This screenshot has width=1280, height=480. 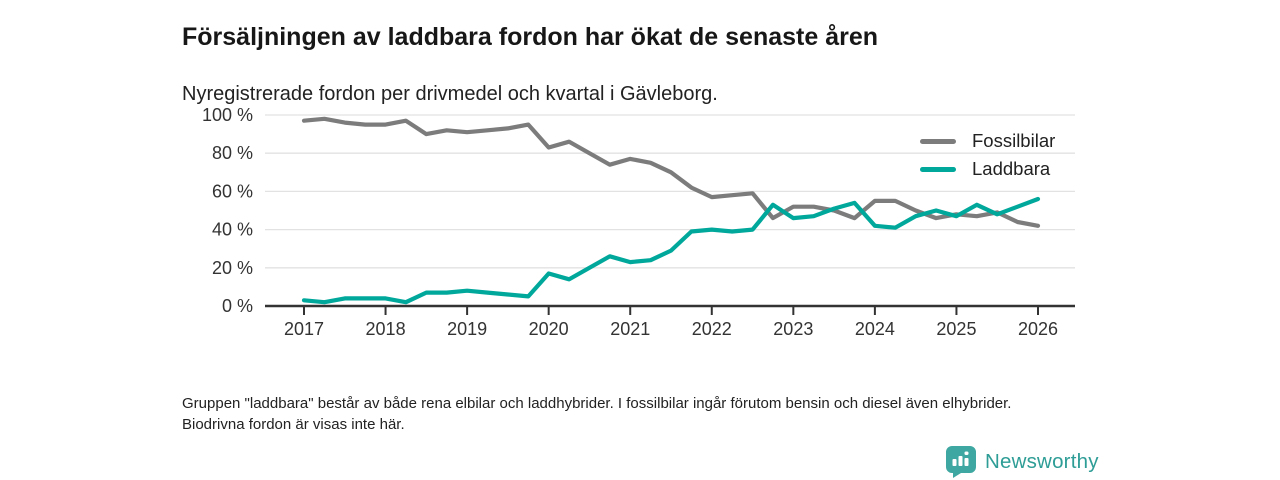 I want to click on series-line-fossilbilar, so click(x=671, y=172).